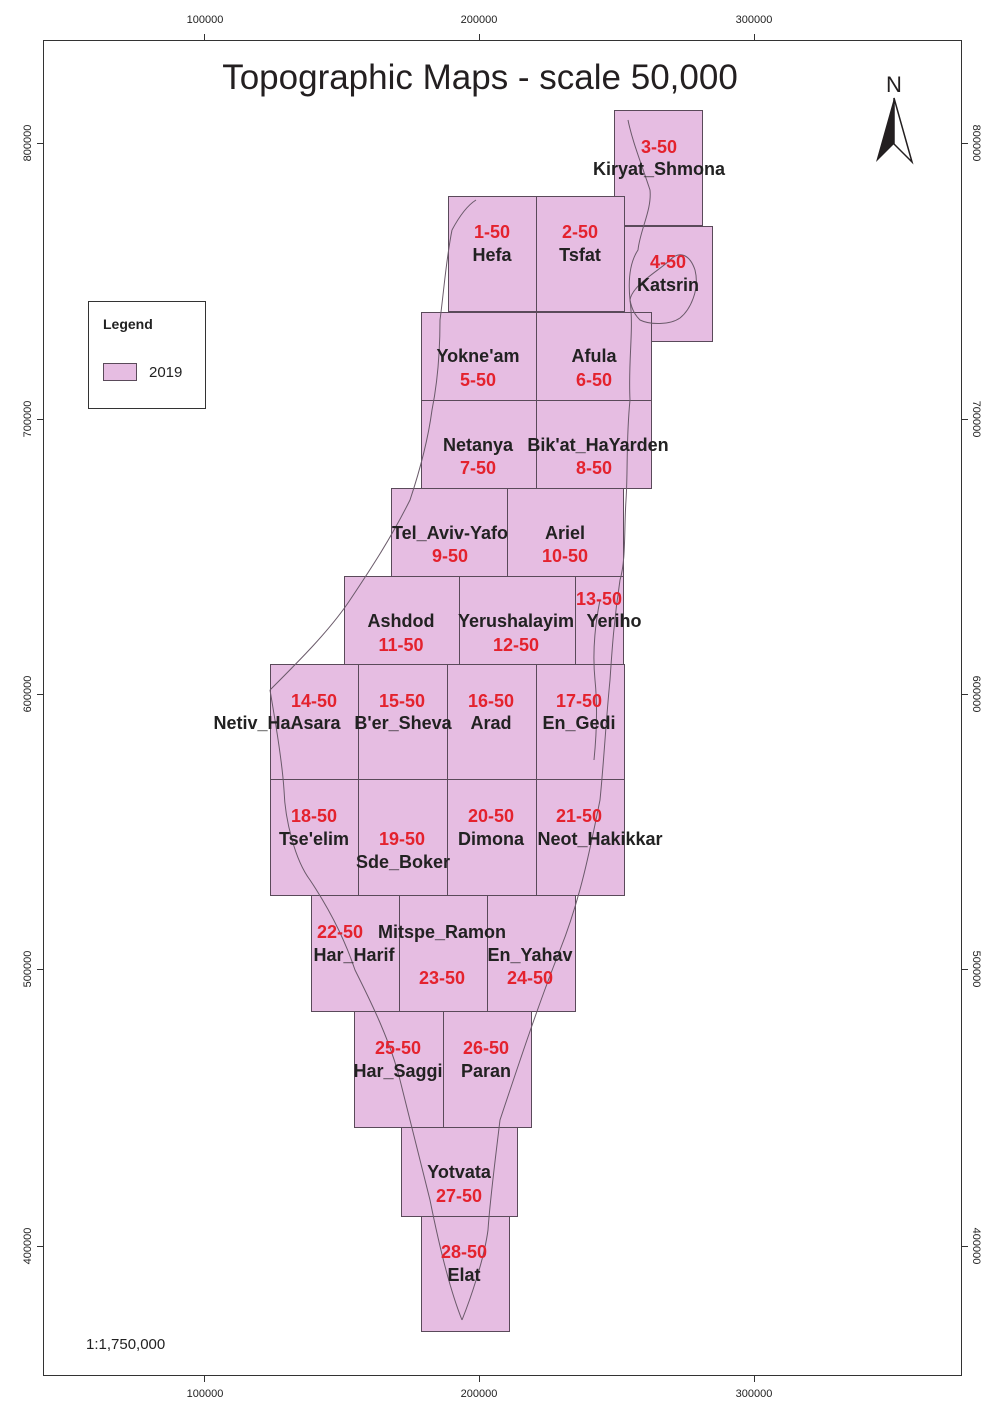  Describe the element at coordinates (205, 20) in the screenshot. I see `x-tick-top: 100000` at that location.